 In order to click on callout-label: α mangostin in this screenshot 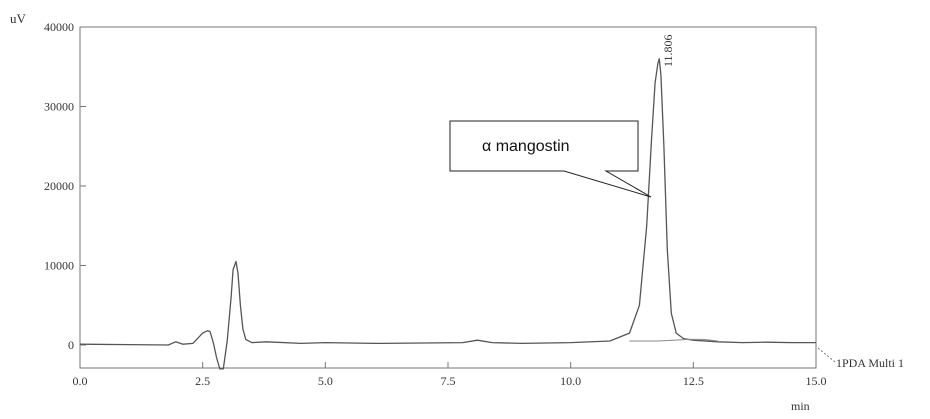, I will do `click(526, 146)`.